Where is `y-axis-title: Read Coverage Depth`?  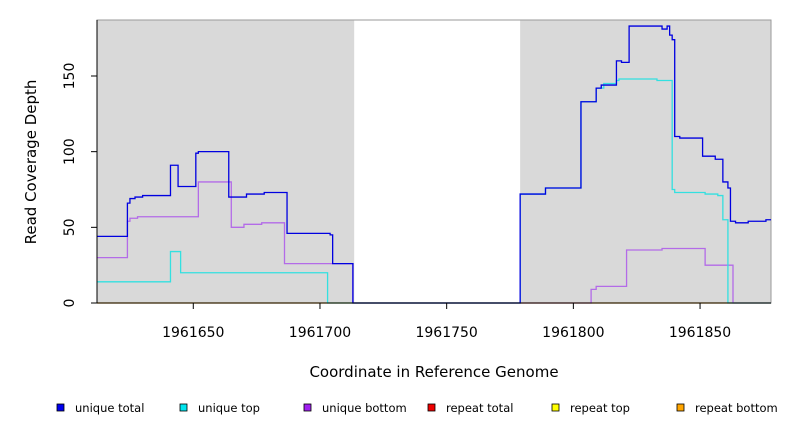 y-axis-title: Read Coverage Depth is located at coordinates (31, 162).